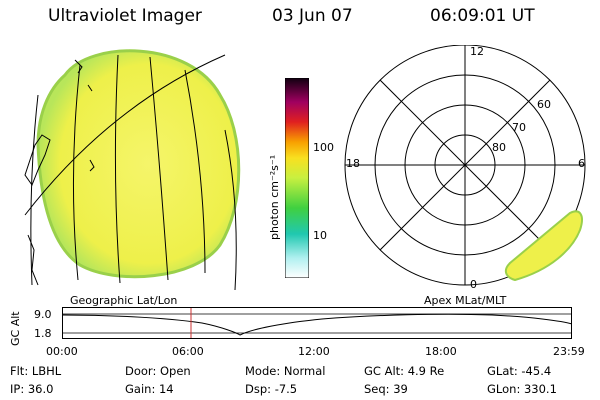  What do you see at coordinates (297, 178) in the screenshot?
I see `colorbar` at bounding box center [297, 178].